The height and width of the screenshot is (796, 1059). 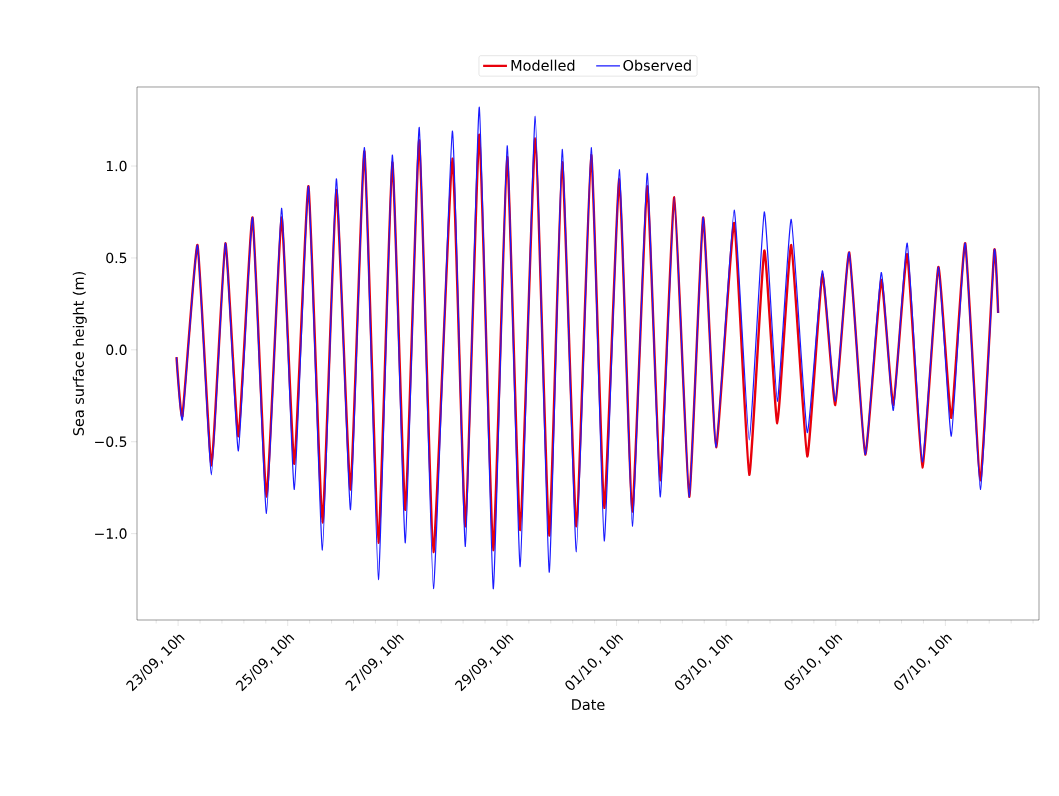 I want to click on y-tick-label: 0.5, so click(x=116, y=258).